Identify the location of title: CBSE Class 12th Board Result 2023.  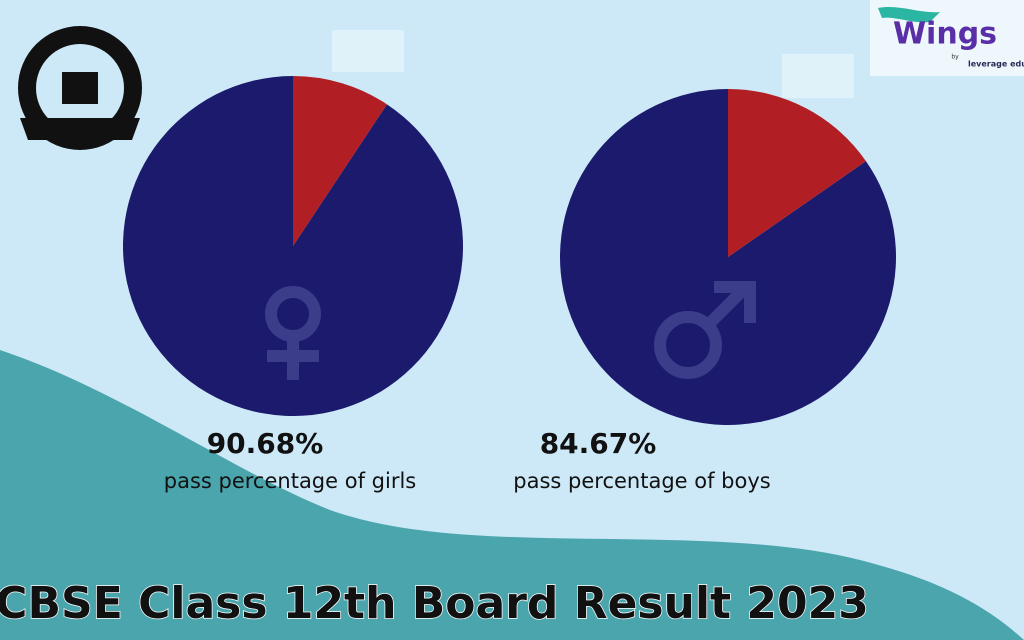
(434, 603).